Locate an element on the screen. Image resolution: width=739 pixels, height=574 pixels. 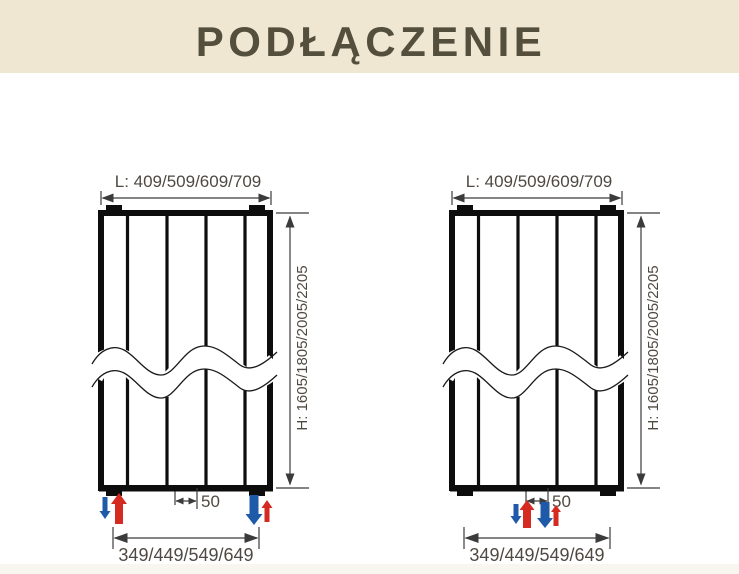
left-connection-arrows is located at coordinates (186, 509).